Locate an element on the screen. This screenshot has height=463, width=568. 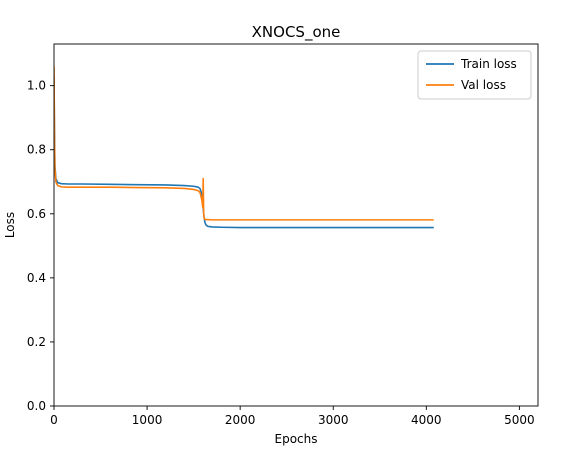
y-tick-label: 0.2 is located at coordinates (36, 342).